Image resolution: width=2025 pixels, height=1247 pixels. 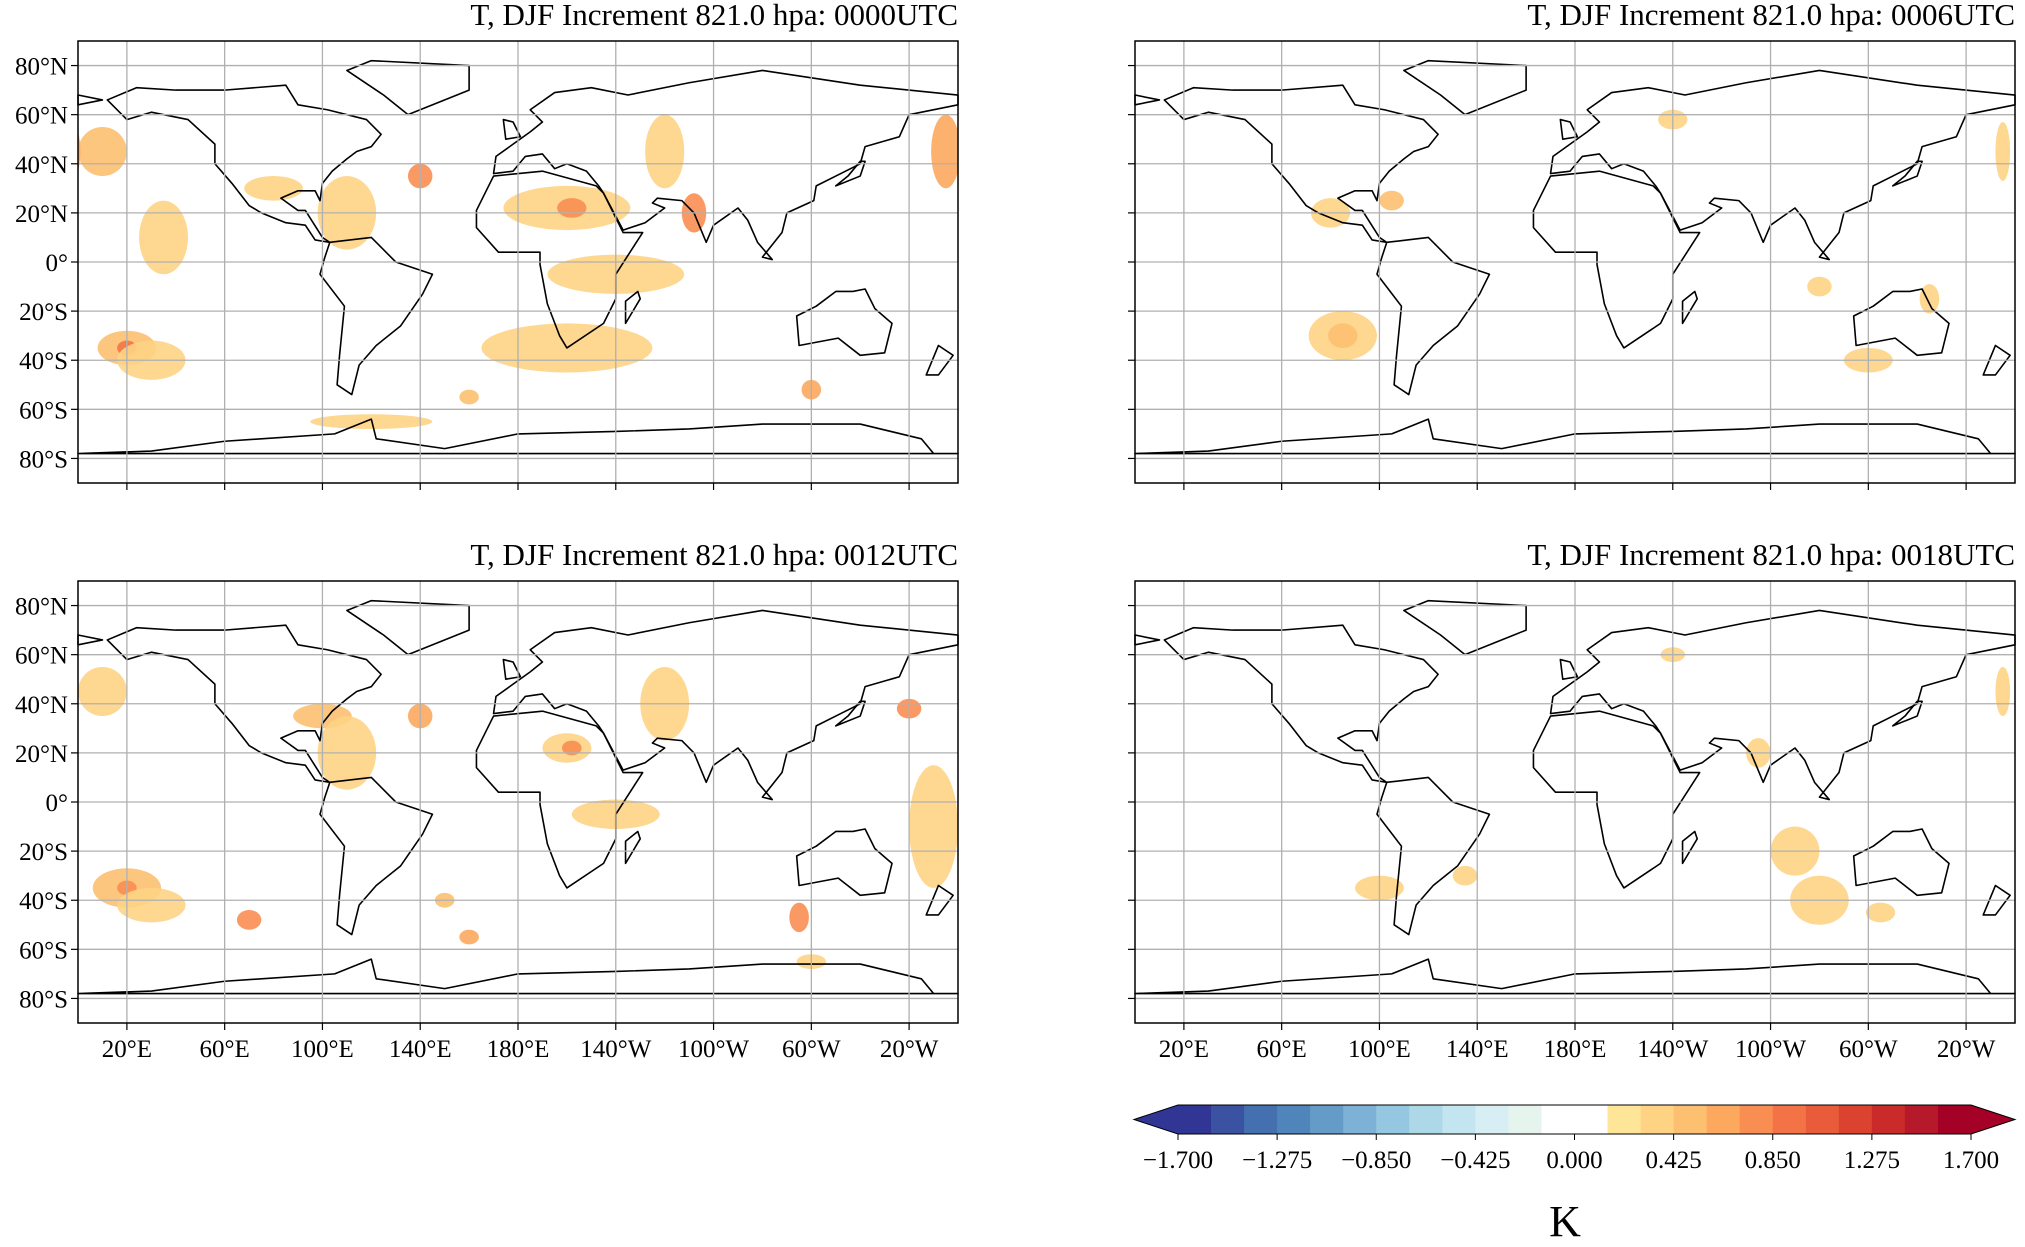 What do you see at coordinates (1674, 1160) in the screenshot?
I see `colorbar-tick-label: 0.425` at bounding box center [1674, 1160].